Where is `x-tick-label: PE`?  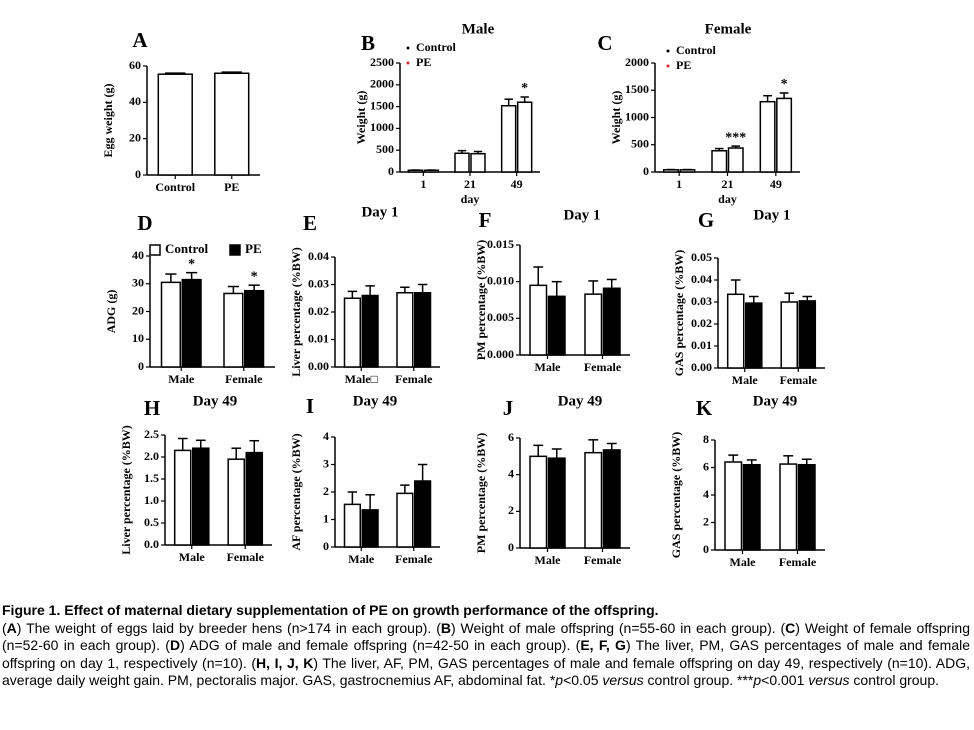
x-tick-label: PE is located at coordinates (231, 187).